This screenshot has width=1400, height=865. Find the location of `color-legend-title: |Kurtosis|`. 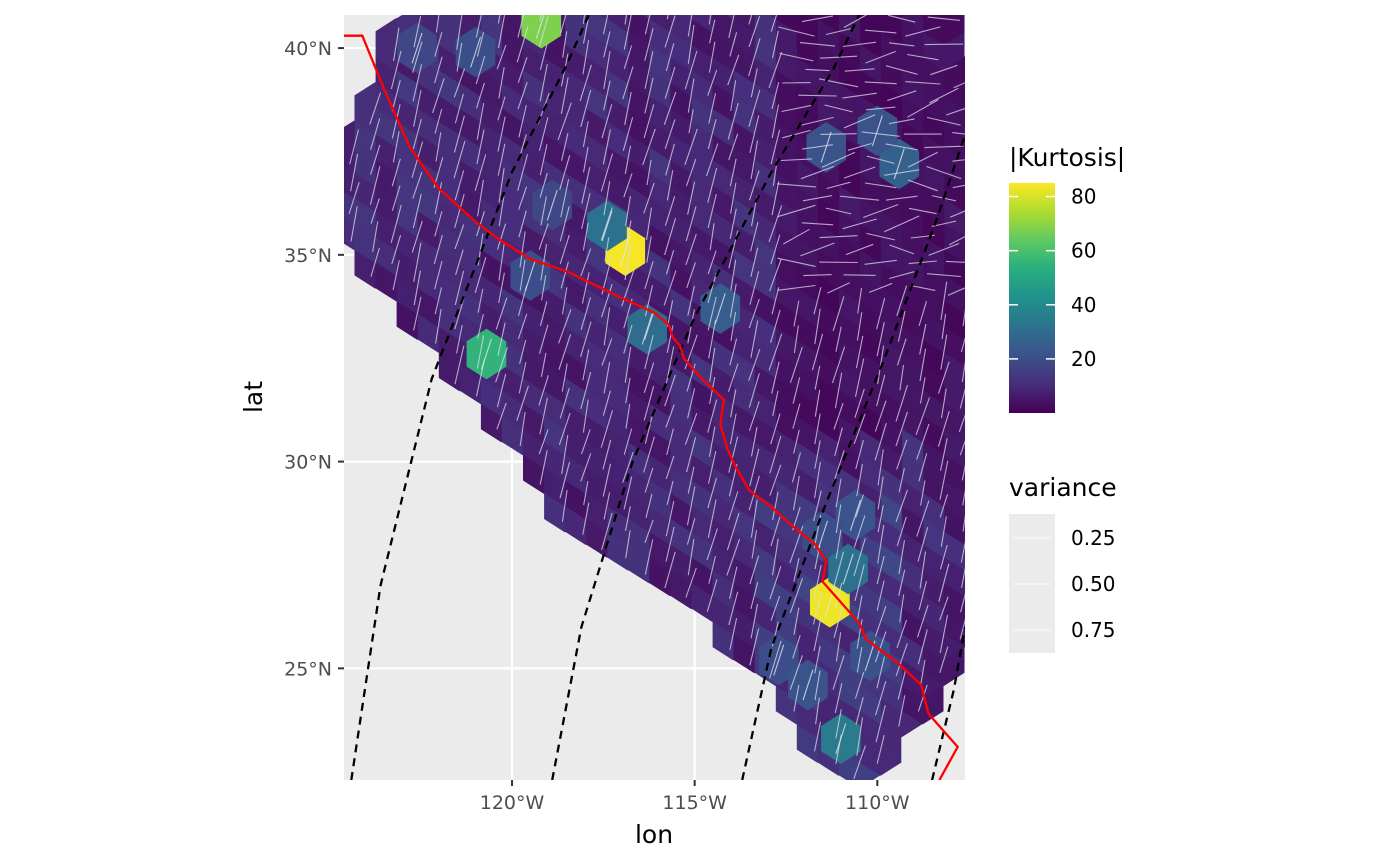

color-legend-title: |Kurtosis| is located at coordinates (1067, 157).